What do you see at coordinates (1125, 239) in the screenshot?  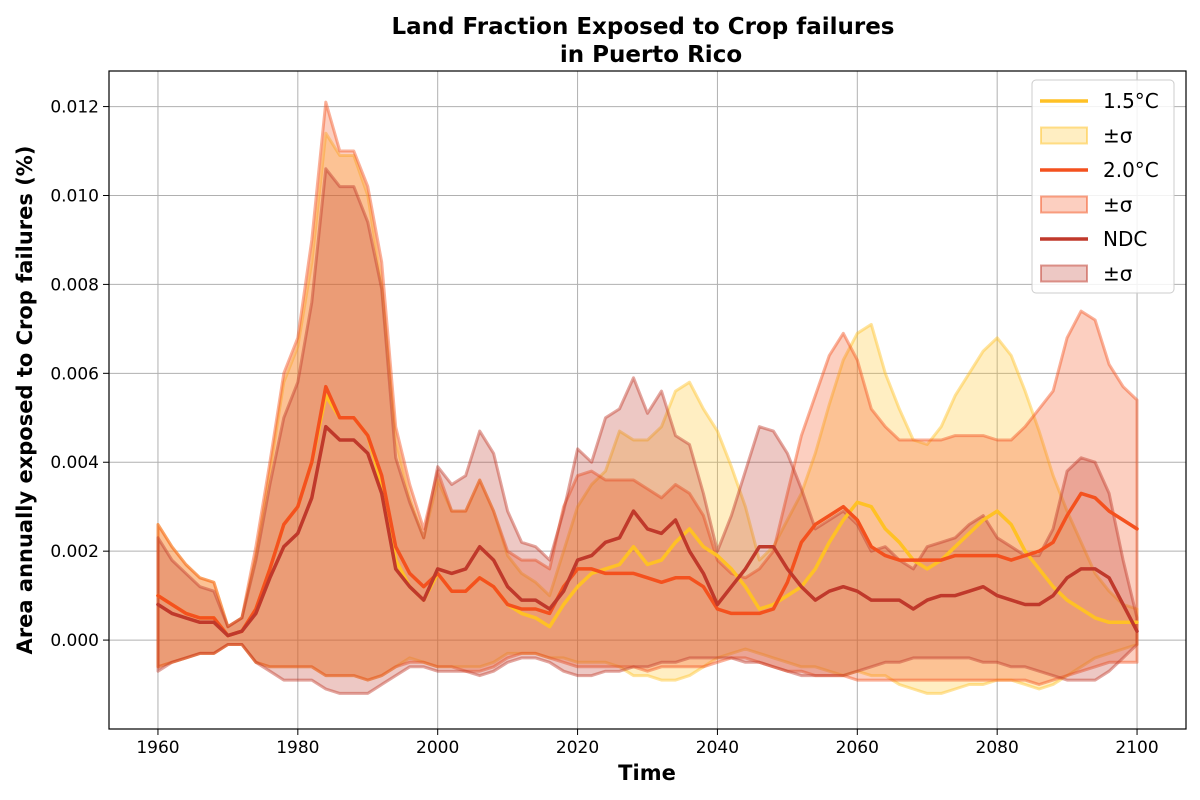 I see `legend-label: NDC` at bounding box center [1125, 239].